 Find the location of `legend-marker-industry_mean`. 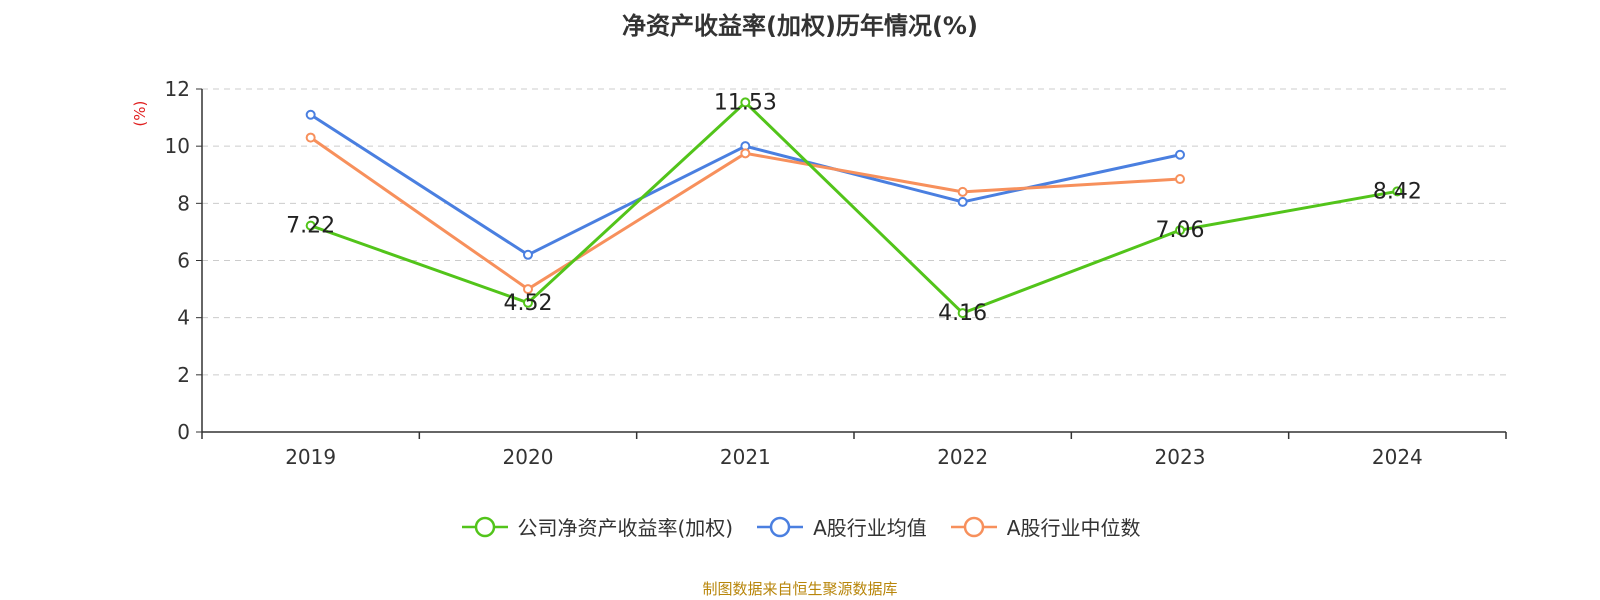

legend-marker-industry_mean is located at coordinates (780, 526).